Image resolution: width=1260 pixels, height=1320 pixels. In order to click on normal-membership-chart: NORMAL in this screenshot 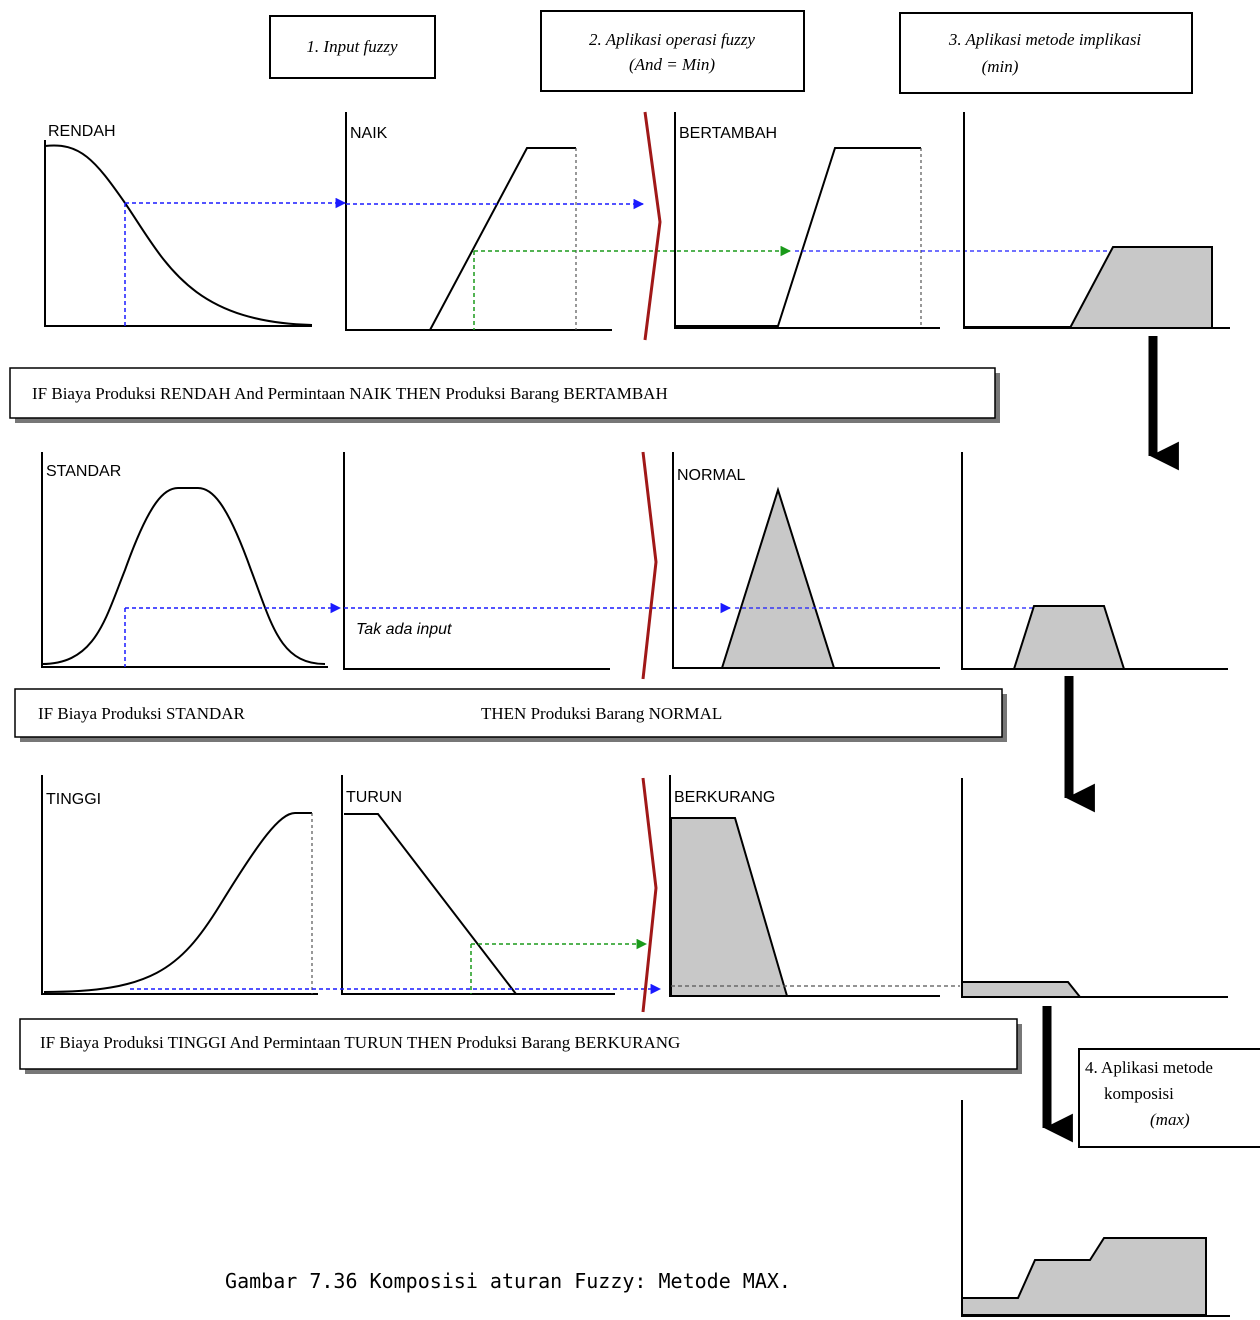, I will do `click(853, 560)`.